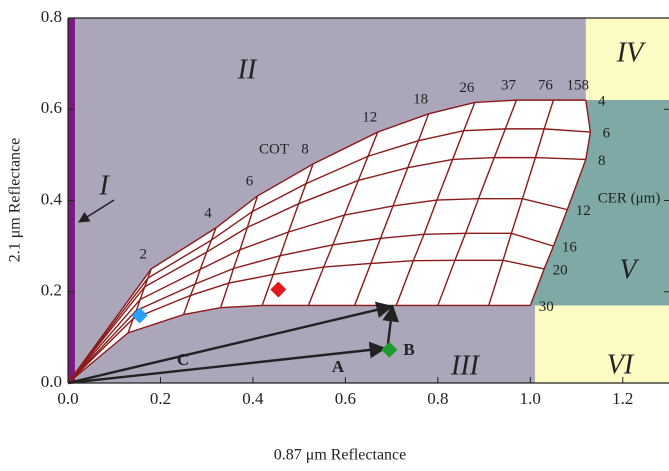 This screenshot has height=471, width=669. I want to click on y-tick-label: 0.2, so click(51, 290).